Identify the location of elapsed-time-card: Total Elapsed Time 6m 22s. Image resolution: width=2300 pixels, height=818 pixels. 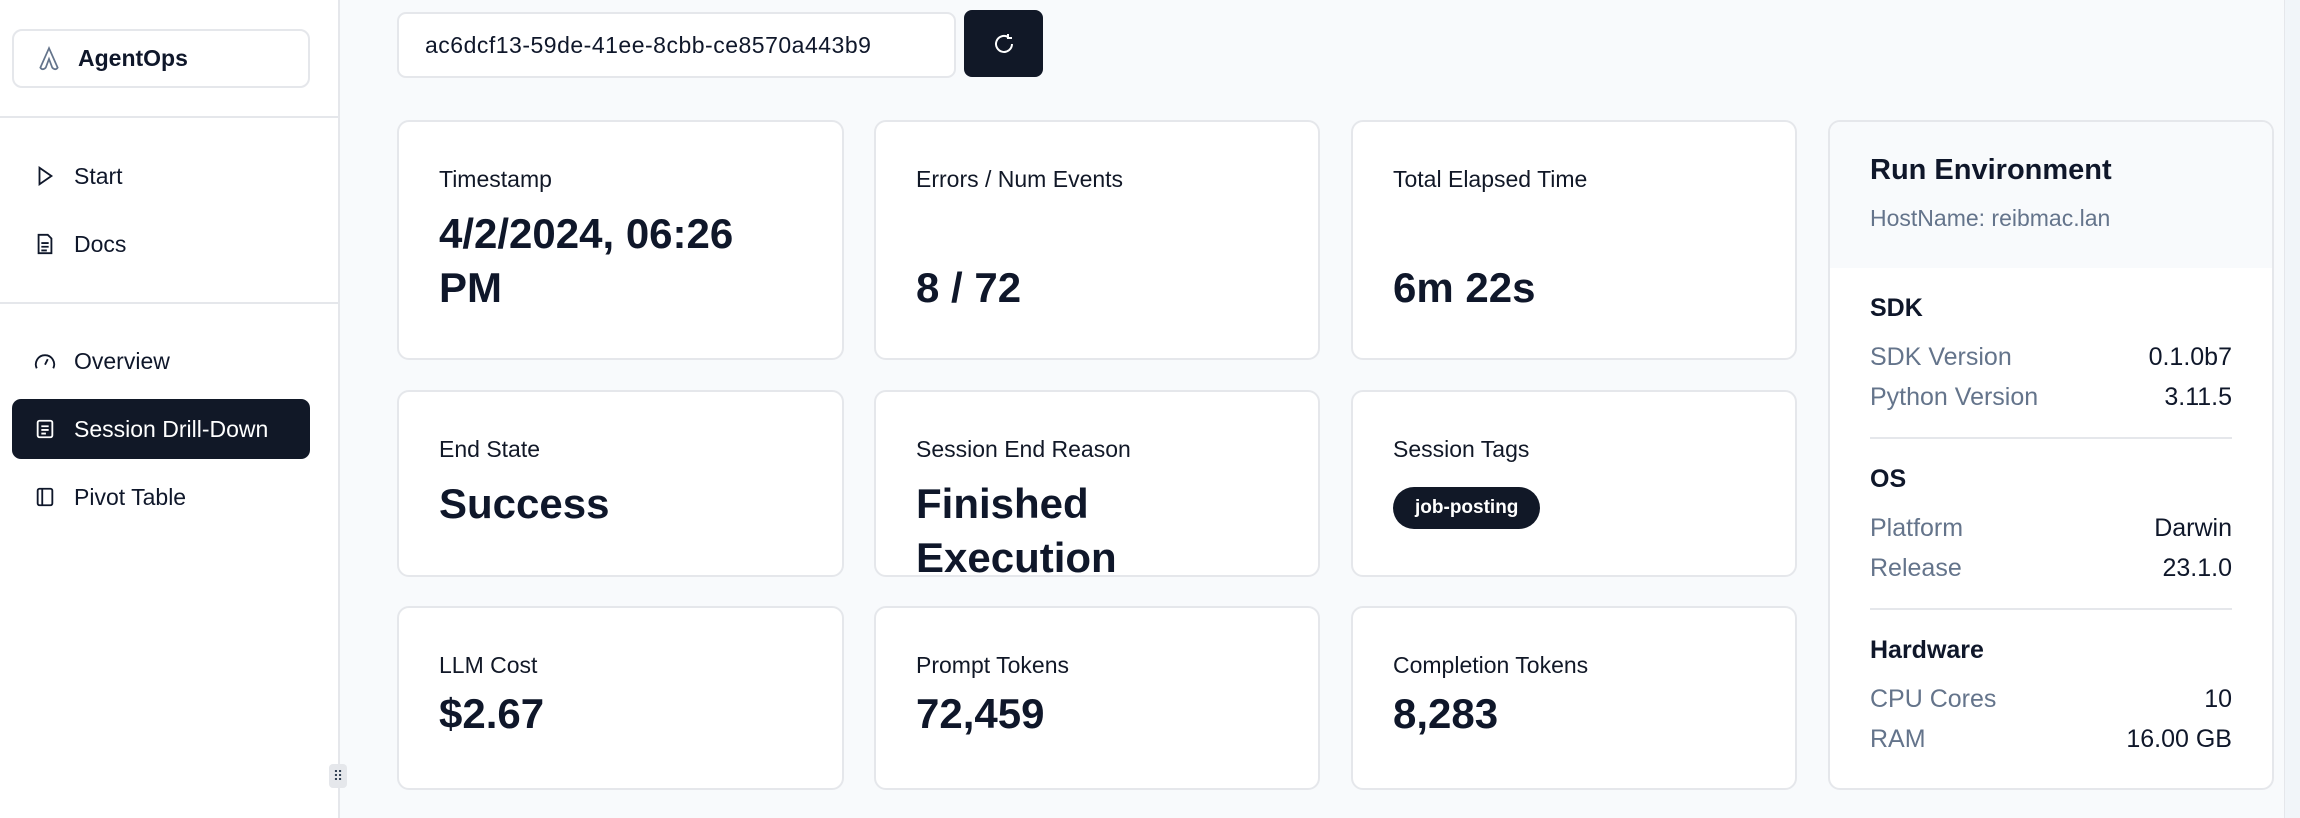
(1574, 240).